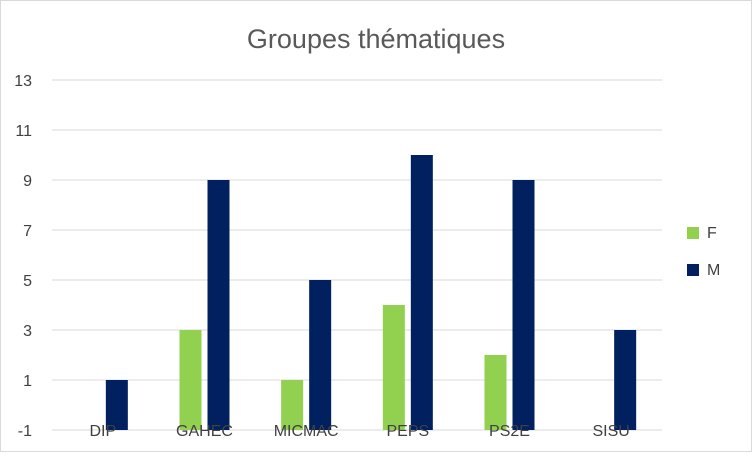  Describe the element at coordinates (27, 231) in the screenshot. I see `y-tick-label: 7` at that location.